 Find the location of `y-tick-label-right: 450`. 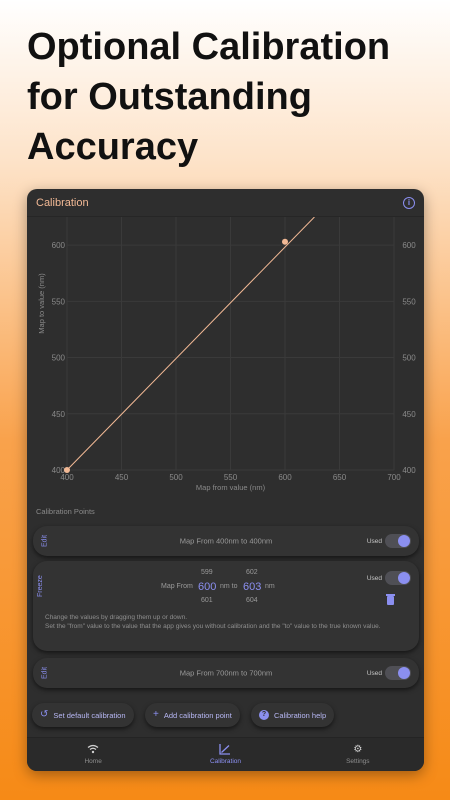

y-tick-label-right: 450 is located at coordinates (409, 414).